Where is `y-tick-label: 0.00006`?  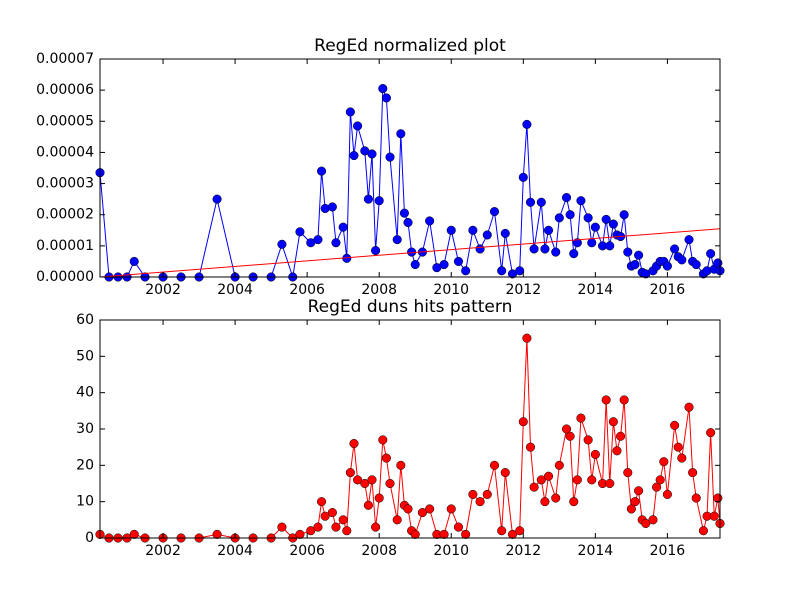
y-tick-label: 0.00006 is located at coordinates (65, 90).